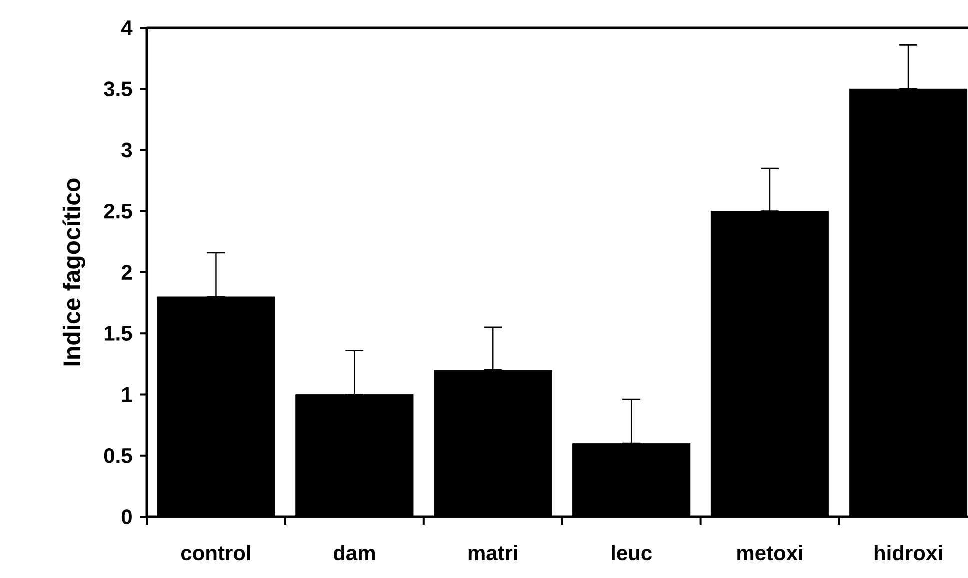  What do you see at coordinates (118, 89) in the screenshot?
I see `y-tick-label: 3.5` at bounding box center [118, 89].